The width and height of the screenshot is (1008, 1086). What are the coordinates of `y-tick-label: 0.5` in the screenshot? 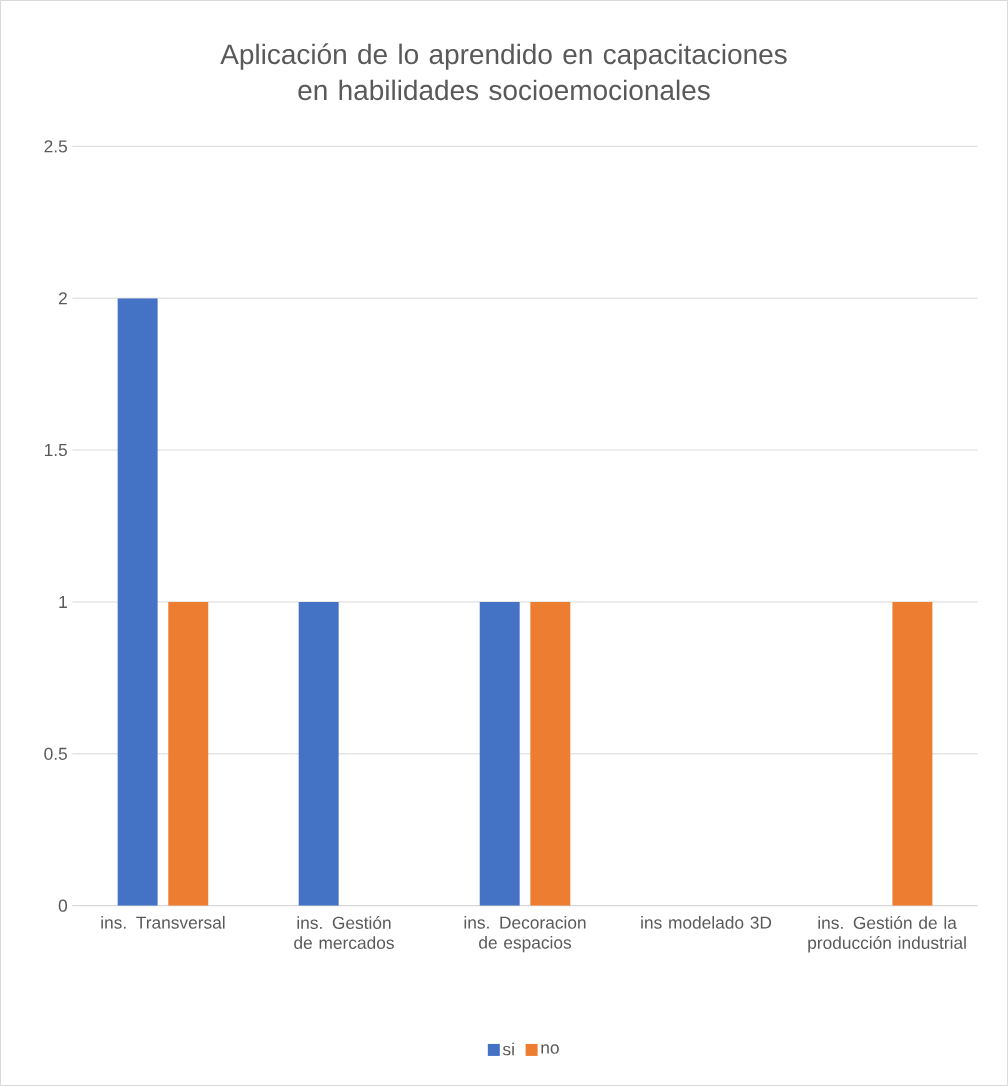 It's located at (55, 753).